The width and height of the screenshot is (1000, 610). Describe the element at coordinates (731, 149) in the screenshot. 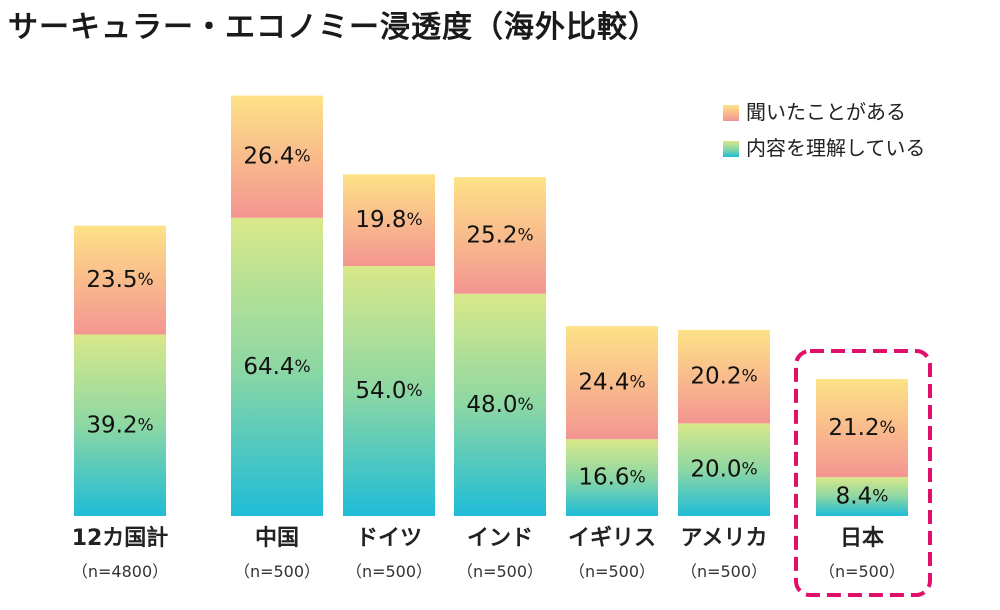

I see `legend-swatch-understand` at that location.